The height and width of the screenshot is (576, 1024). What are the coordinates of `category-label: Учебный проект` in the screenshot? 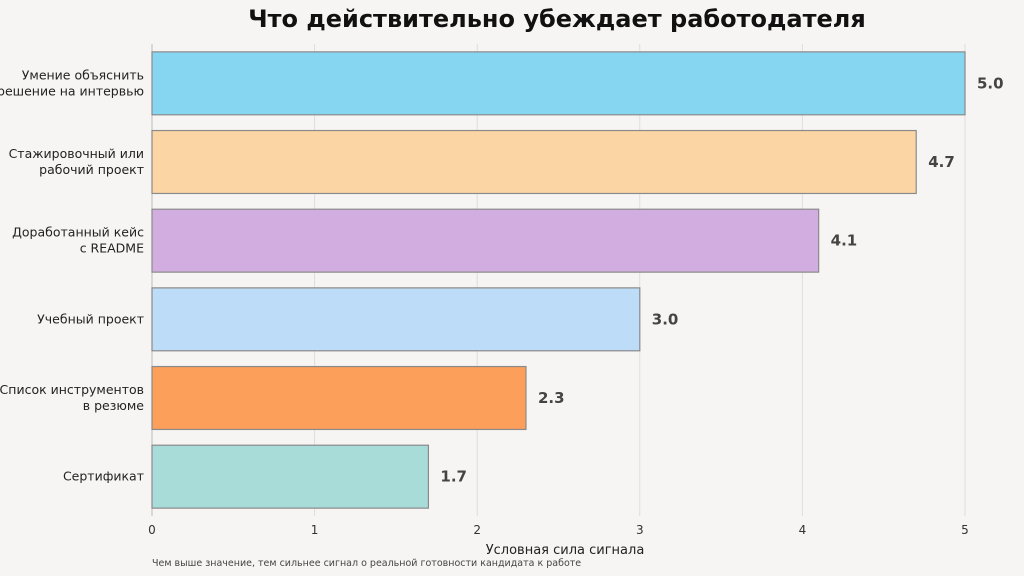 It's located at (90, 318).